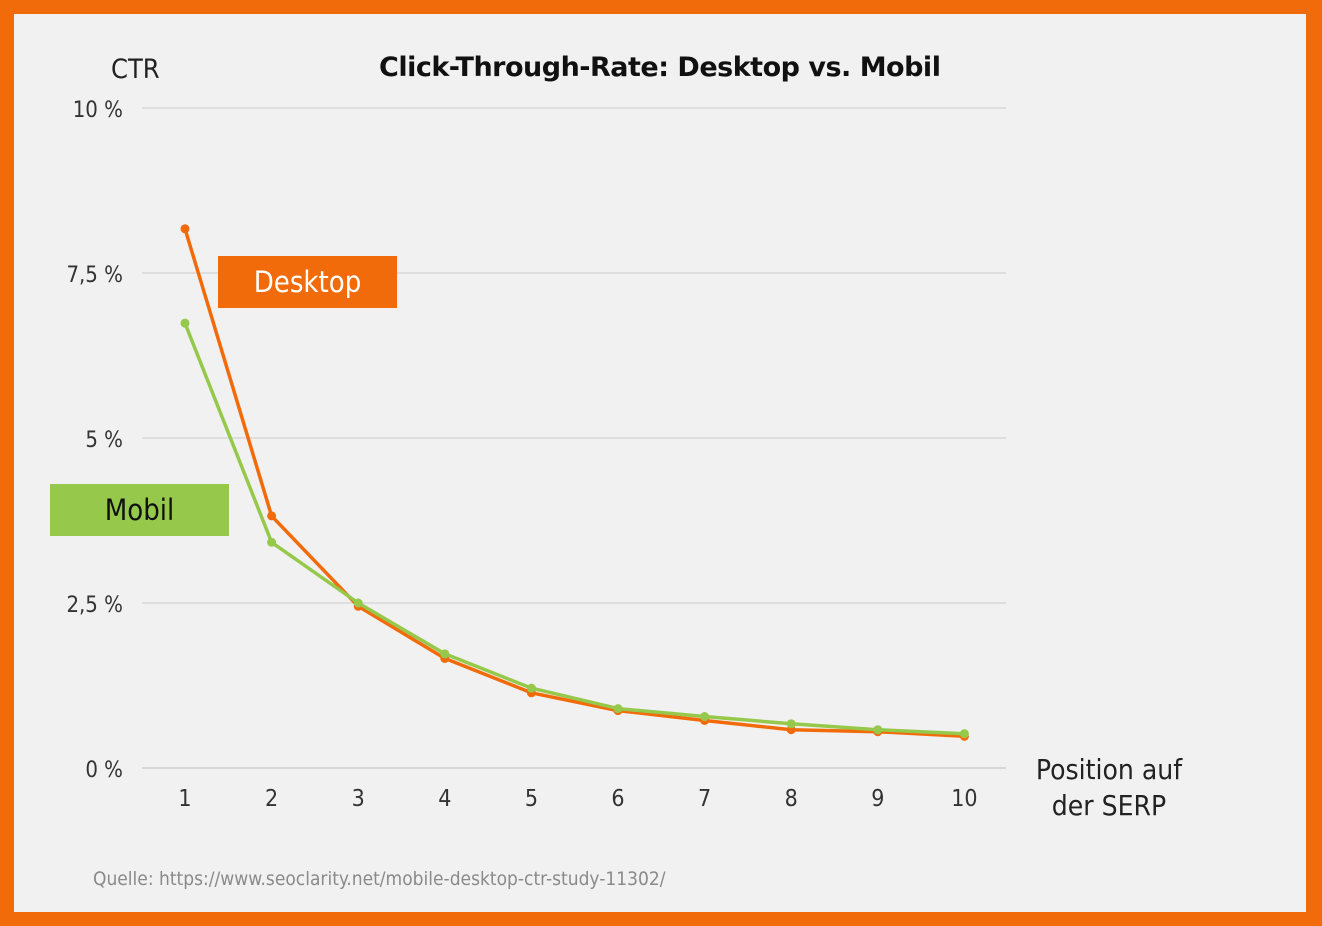 The height and width of the screenshot is (926, 1322). I want to click on y-axis-ticks: 0 % 2,5 % 5 % 7,5 % 10 %, so click(94, 440).